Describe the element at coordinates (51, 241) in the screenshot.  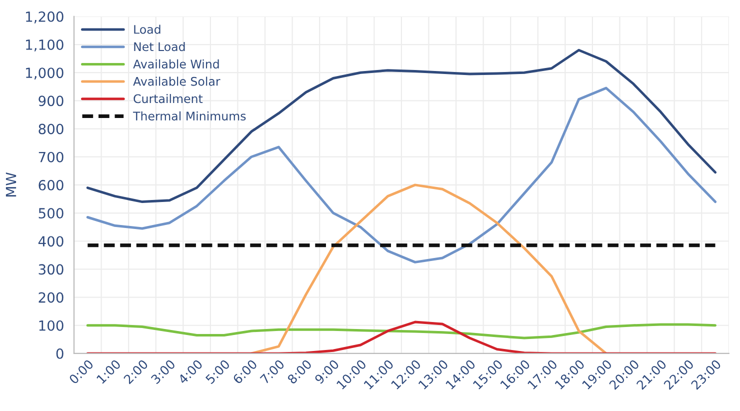
I see `y-tick-label: 400` at that location.